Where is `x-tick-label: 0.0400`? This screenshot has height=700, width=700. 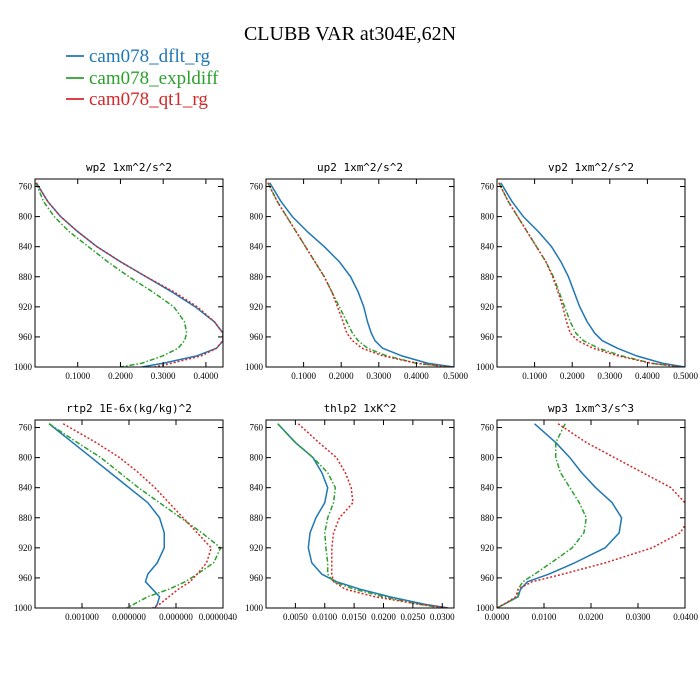
x-tick-label: 0.0400 is located at coordinates (685, 617).